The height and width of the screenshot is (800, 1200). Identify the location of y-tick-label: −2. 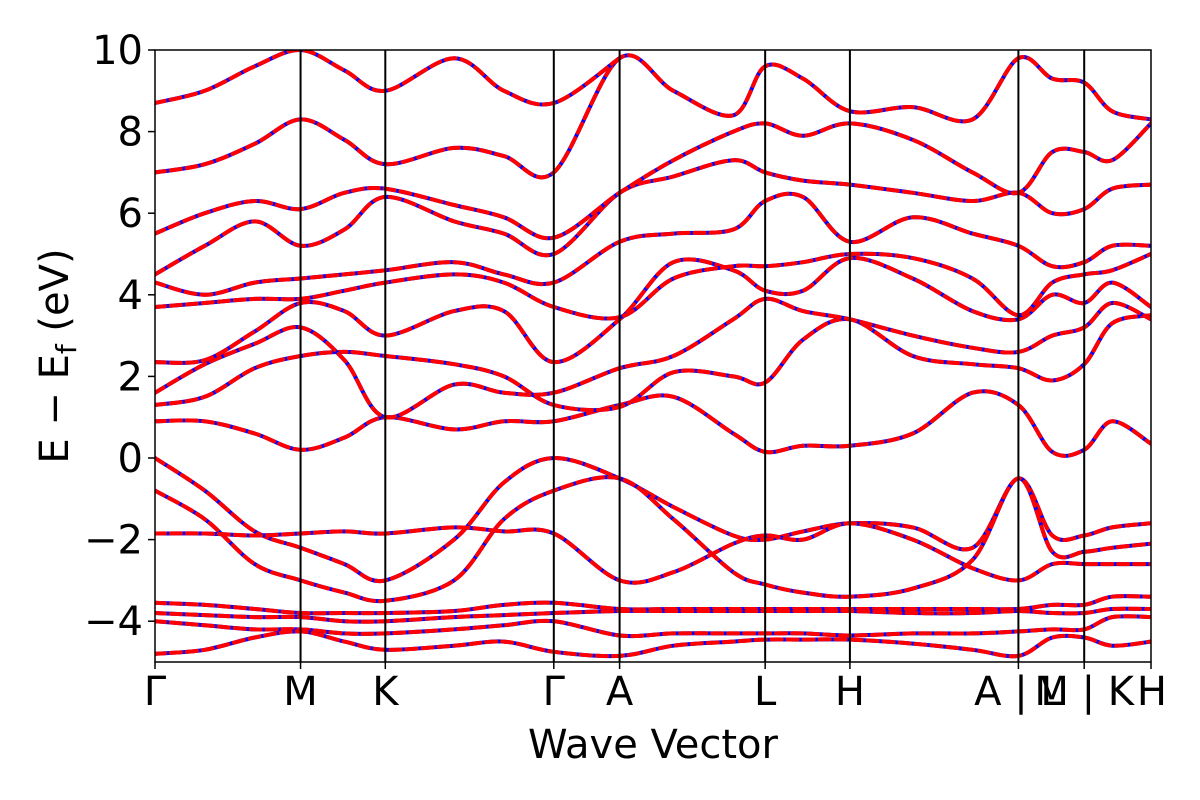
(113, 541).